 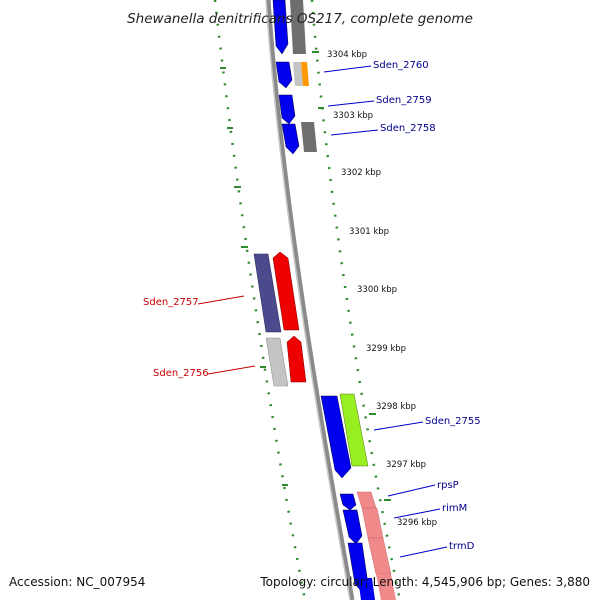 What do you see at coordinates (404, 100) in the screenshot?
I see `gene-label-sden-2759: Sden_2759` at bounding box center [404, 100].